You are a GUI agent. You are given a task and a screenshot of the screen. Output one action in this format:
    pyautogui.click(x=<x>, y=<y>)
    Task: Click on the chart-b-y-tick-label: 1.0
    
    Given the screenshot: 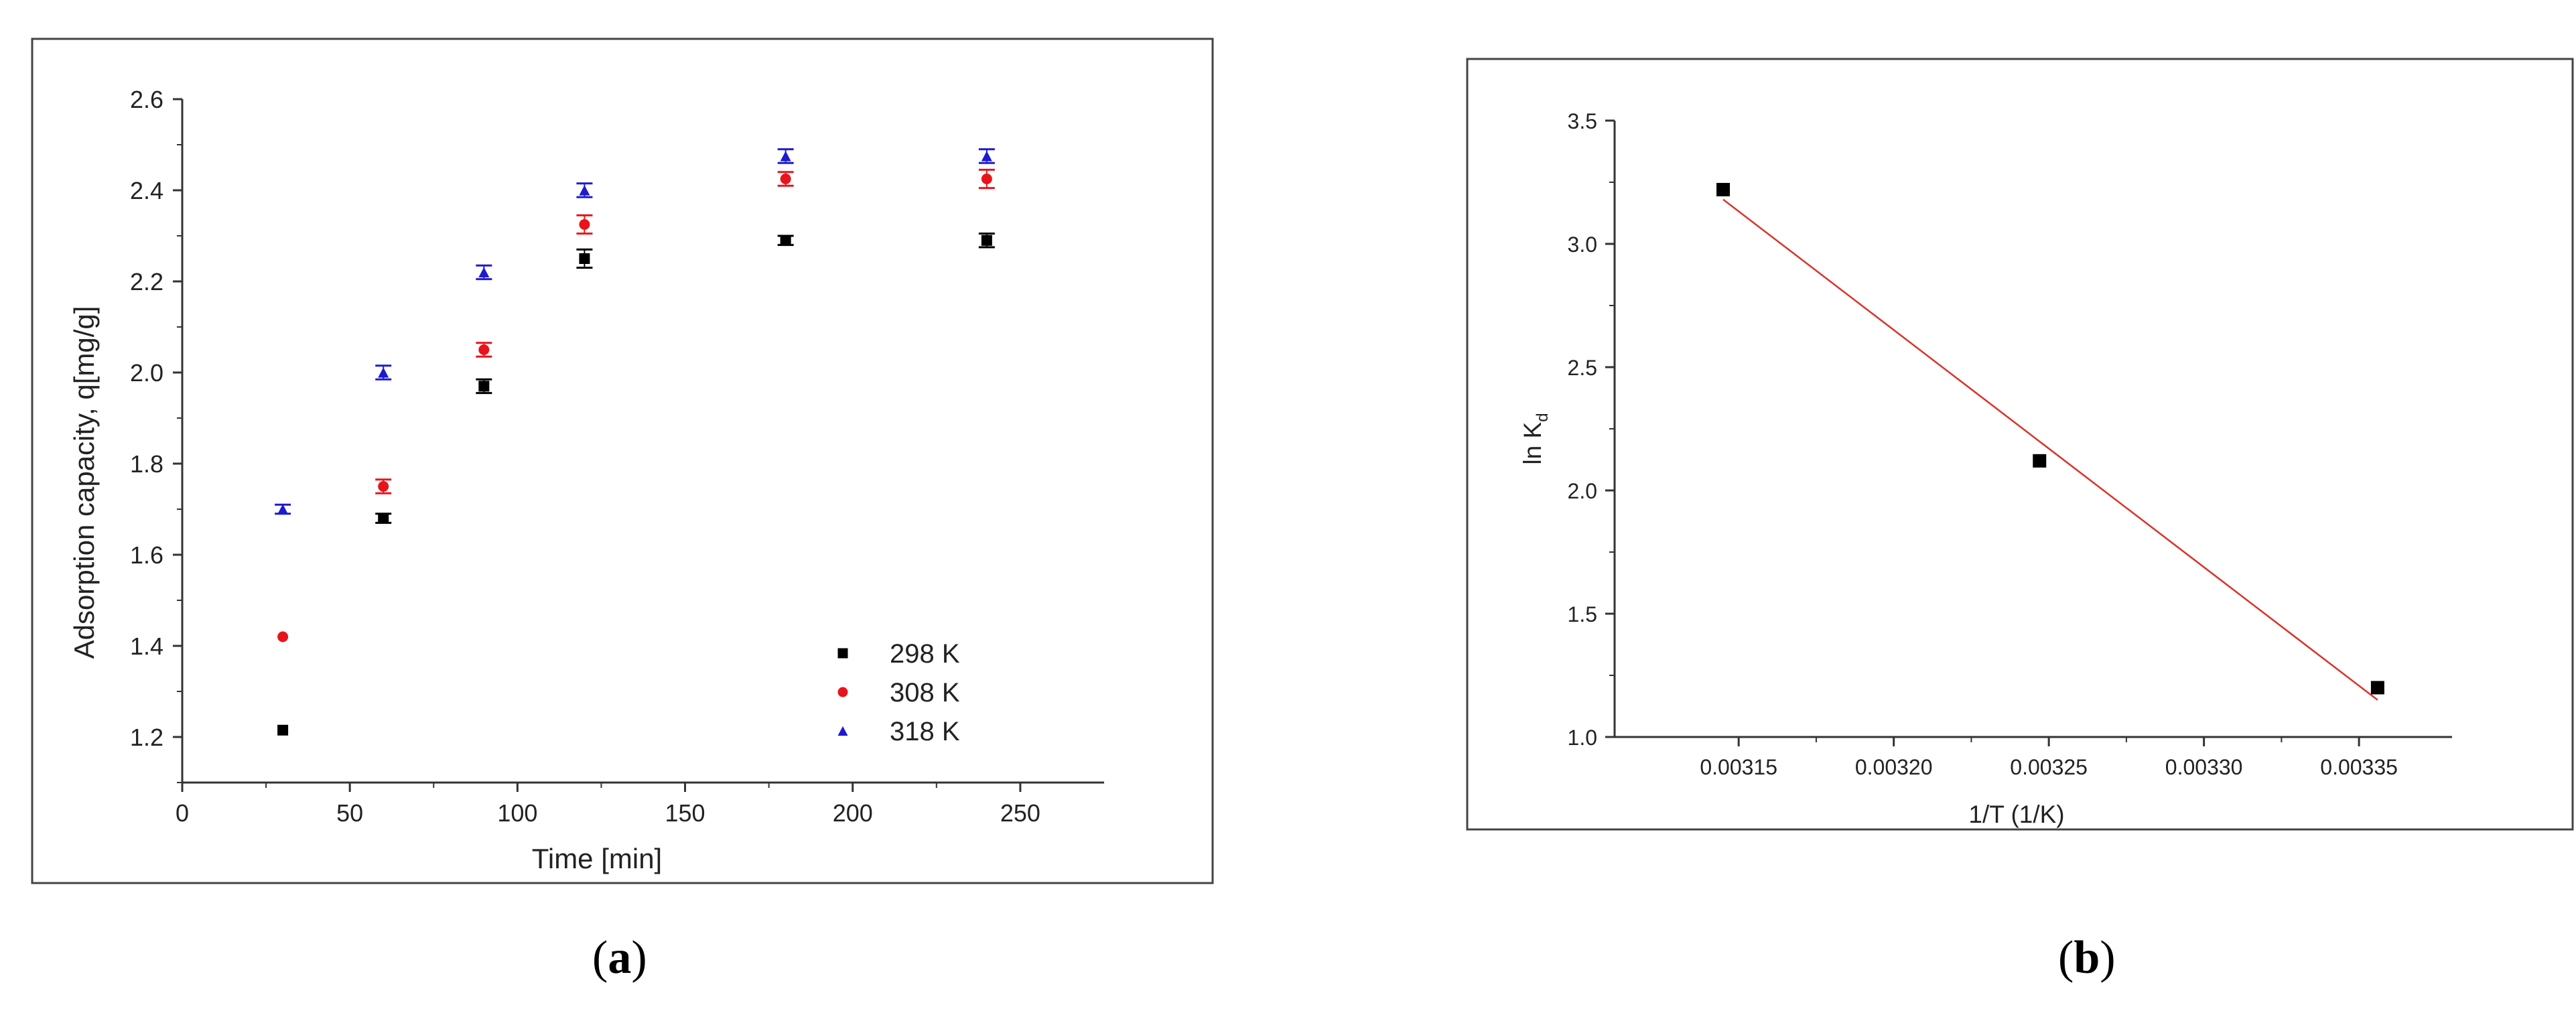 What is the action you would take?
    pyautogui.click(x=1582, y=738)
    